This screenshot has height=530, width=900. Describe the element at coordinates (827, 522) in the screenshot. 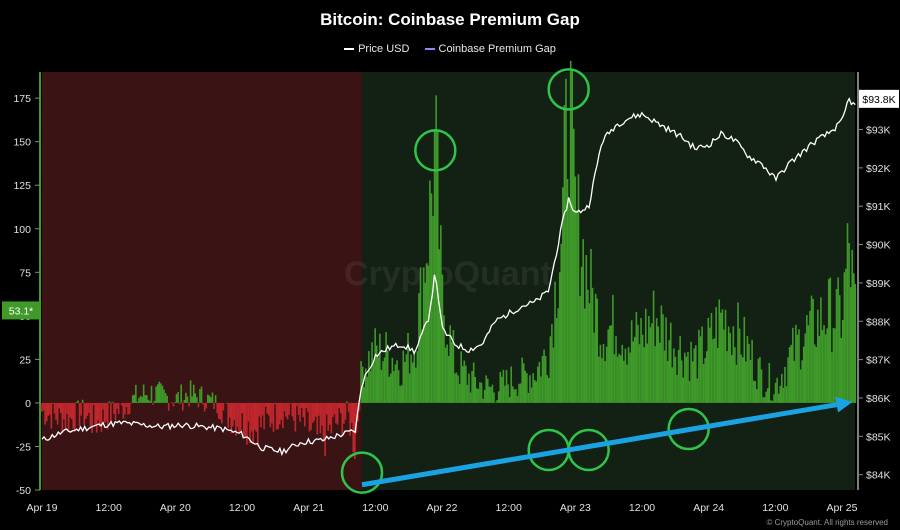

I see `source-note: © CryptoQuant. All rights reserved` at that location.